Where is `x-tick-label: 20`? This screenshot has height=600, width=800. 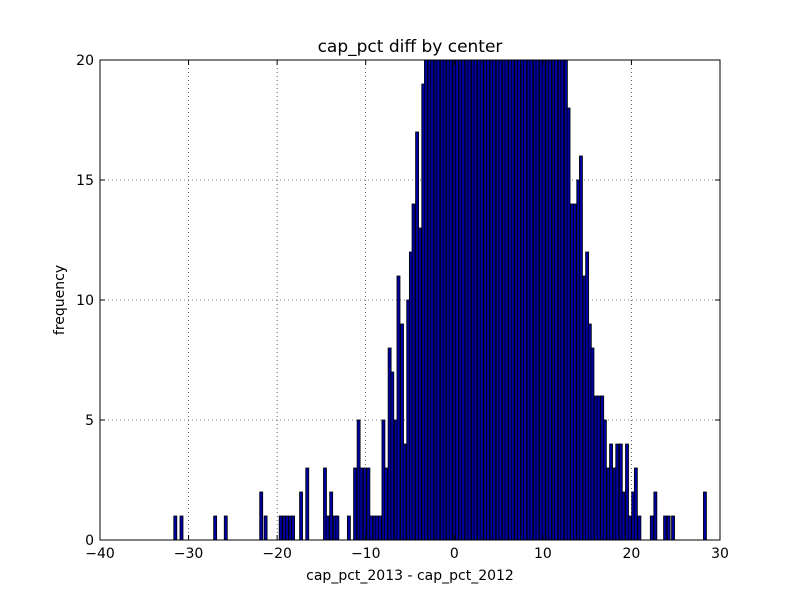
x-tick-label: 20 is located at coordinates (632, 554).